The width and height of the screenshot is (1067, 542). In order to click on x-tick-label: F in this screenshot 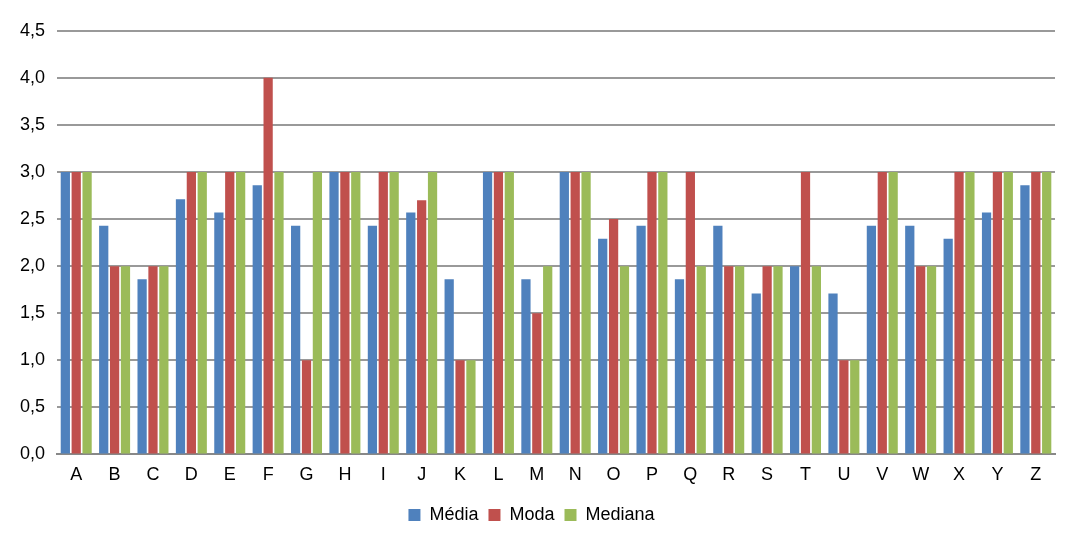, I will do `click(268, 474)`.